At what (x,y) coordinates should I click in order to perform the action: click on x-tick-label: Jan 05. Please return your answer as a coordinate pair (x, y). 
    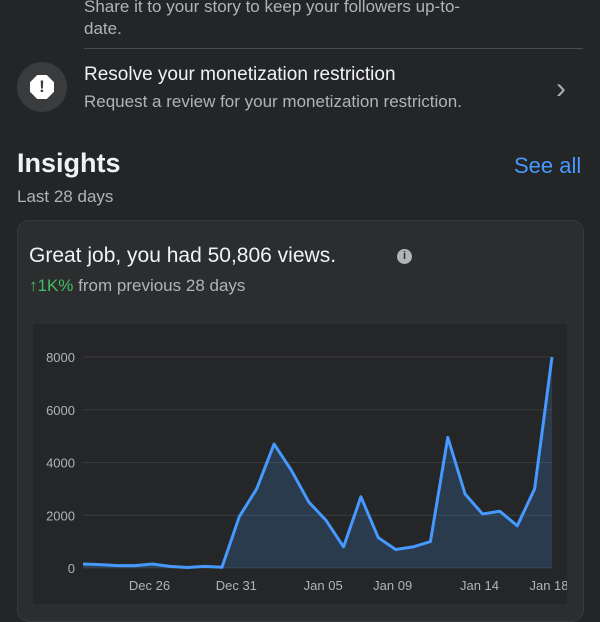
    Looking at the image, I should click on (323, 585).